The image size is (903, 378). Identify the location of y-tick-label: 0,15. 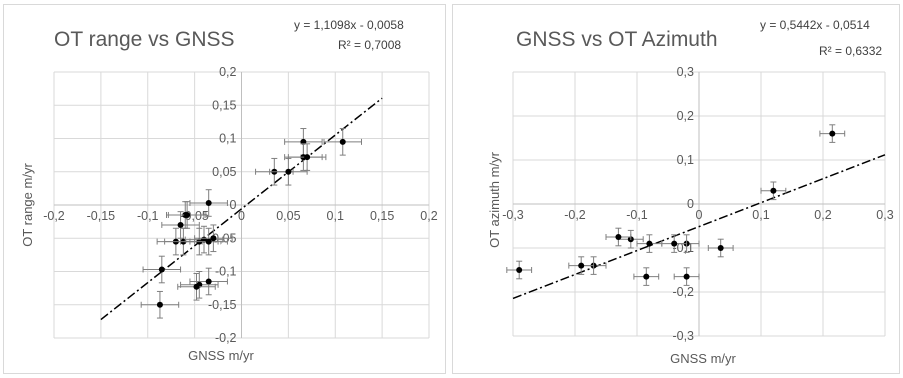
(224, 105).